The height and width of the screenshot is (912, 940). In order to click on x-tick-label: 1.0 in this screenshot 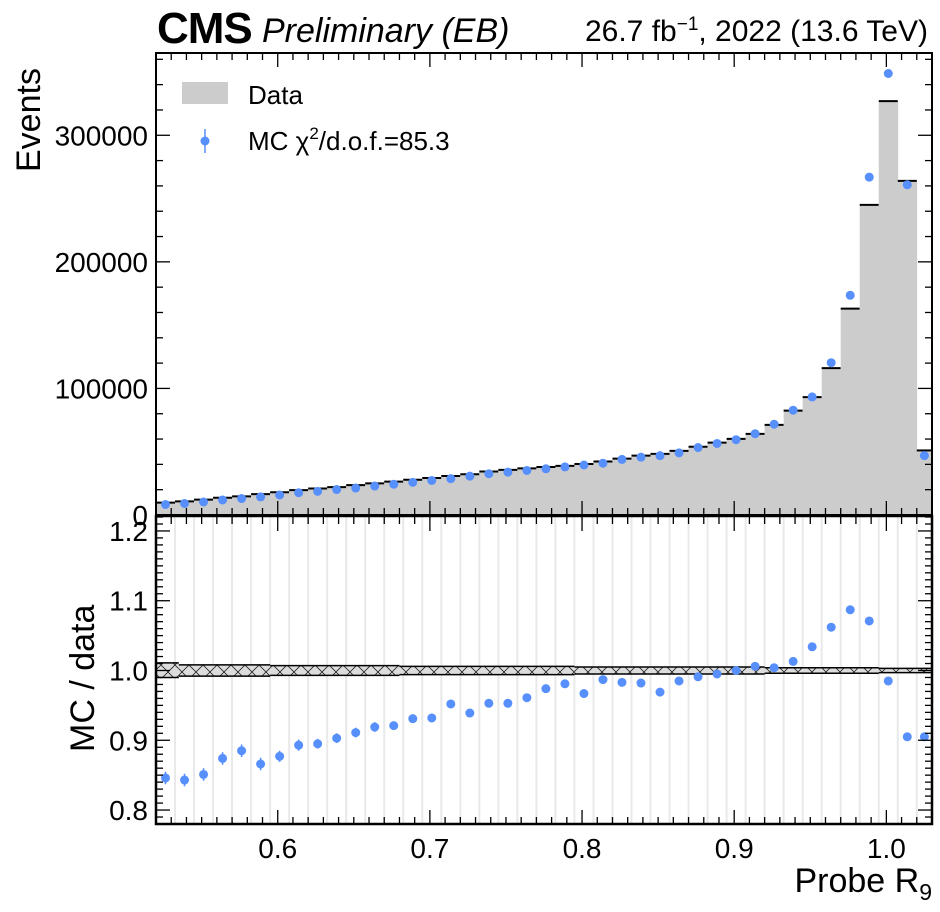, I will do `click(886, 848)`.